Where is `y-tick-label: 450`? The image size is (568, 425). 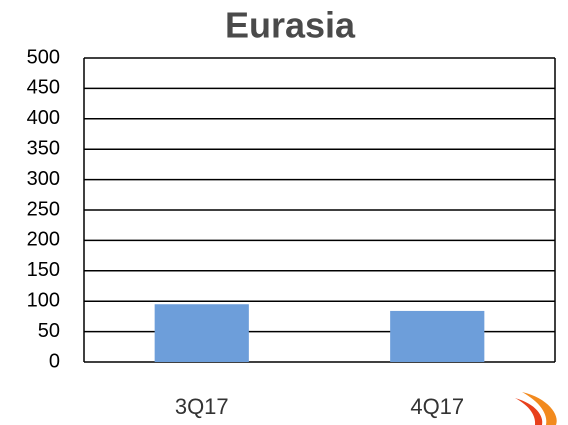 y-tick-label: 450 is located at coordinates (43, 88).